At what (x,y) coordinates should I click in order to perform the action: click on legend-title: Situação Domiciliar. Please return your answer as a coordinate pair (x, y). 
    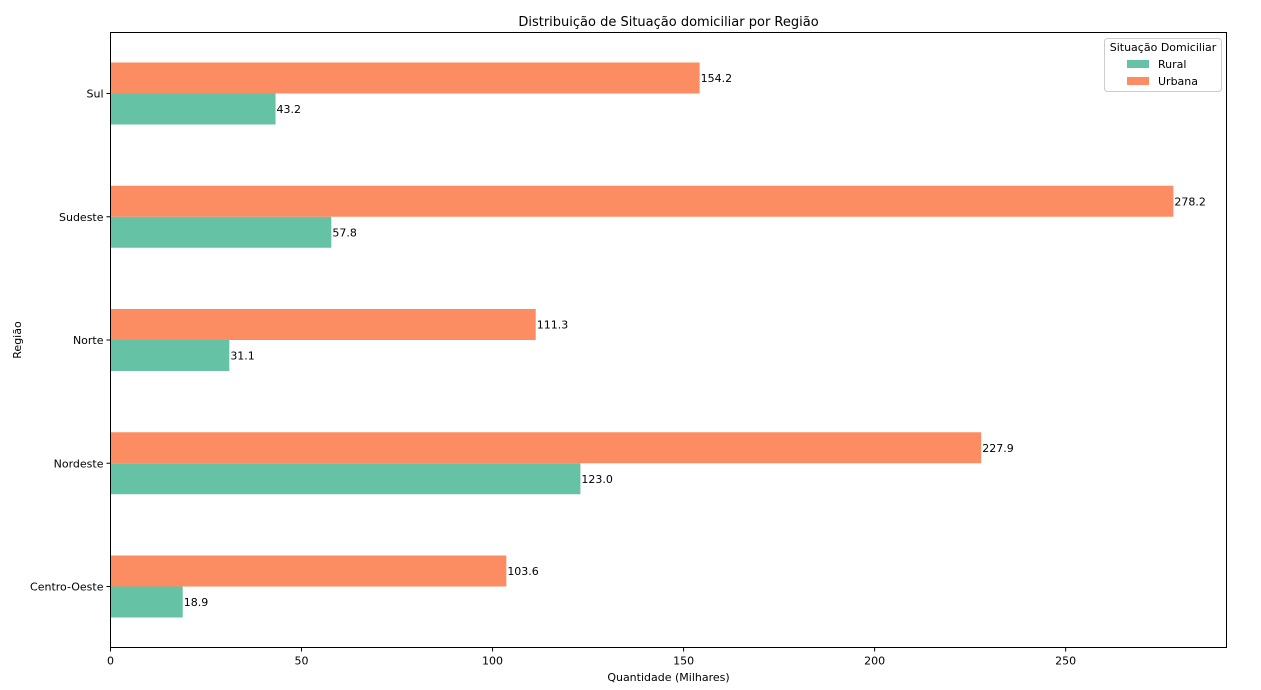
    Looking at the image, I should click on (1163, 47).